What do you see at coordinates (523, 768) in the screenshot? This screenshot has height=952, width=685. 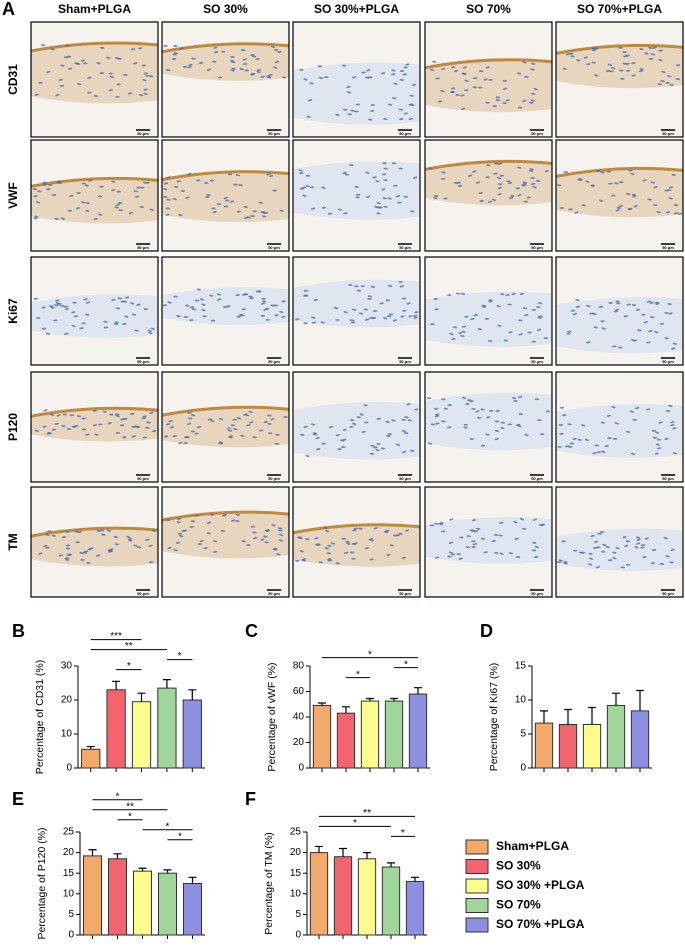 I see `y-tick-label: 0` at bounding box center [523, 768].